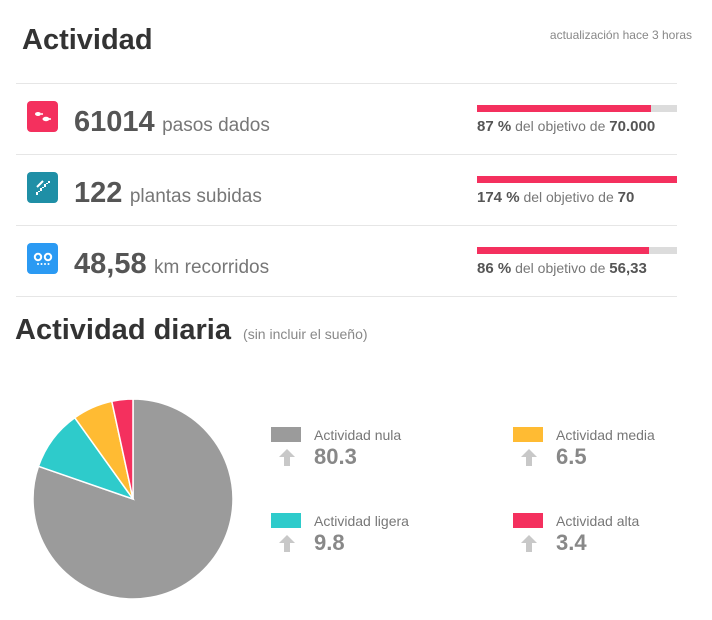  What do you see at coordinates (212, 267) in the screenshot?
I see `distance-unit: km recorridos` at bounding box center [212, 267].